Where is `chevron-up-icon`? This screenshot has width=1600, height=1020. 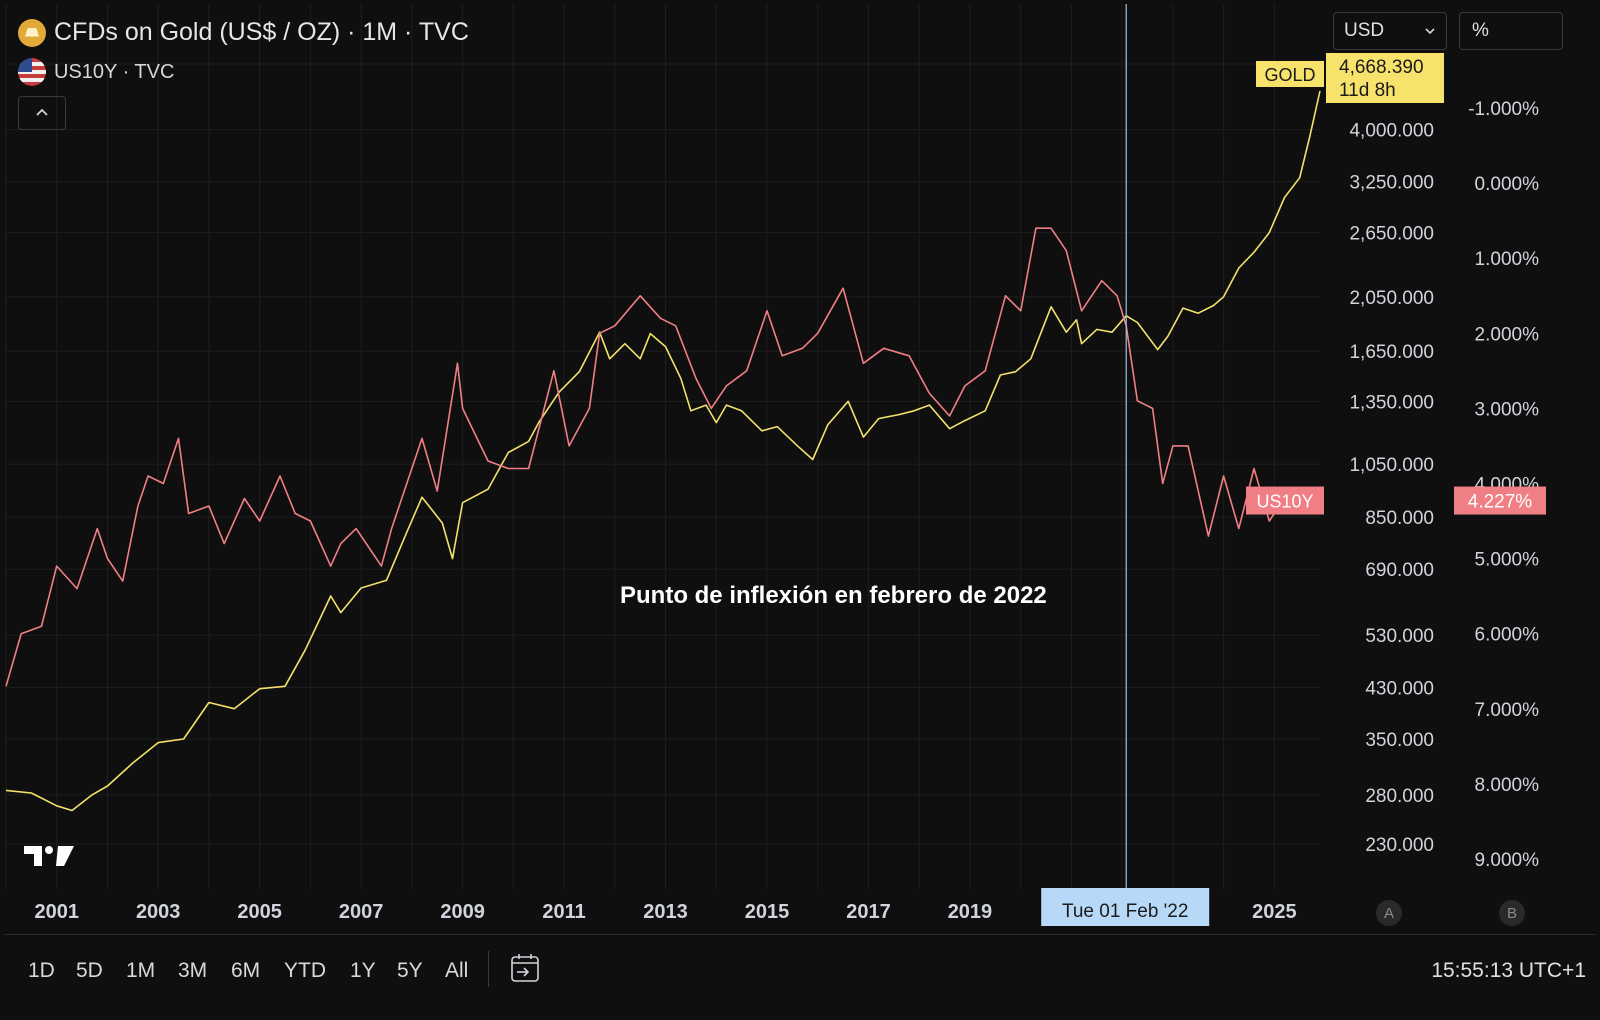
chevron-up-icon is located at coordinates (42, 112).